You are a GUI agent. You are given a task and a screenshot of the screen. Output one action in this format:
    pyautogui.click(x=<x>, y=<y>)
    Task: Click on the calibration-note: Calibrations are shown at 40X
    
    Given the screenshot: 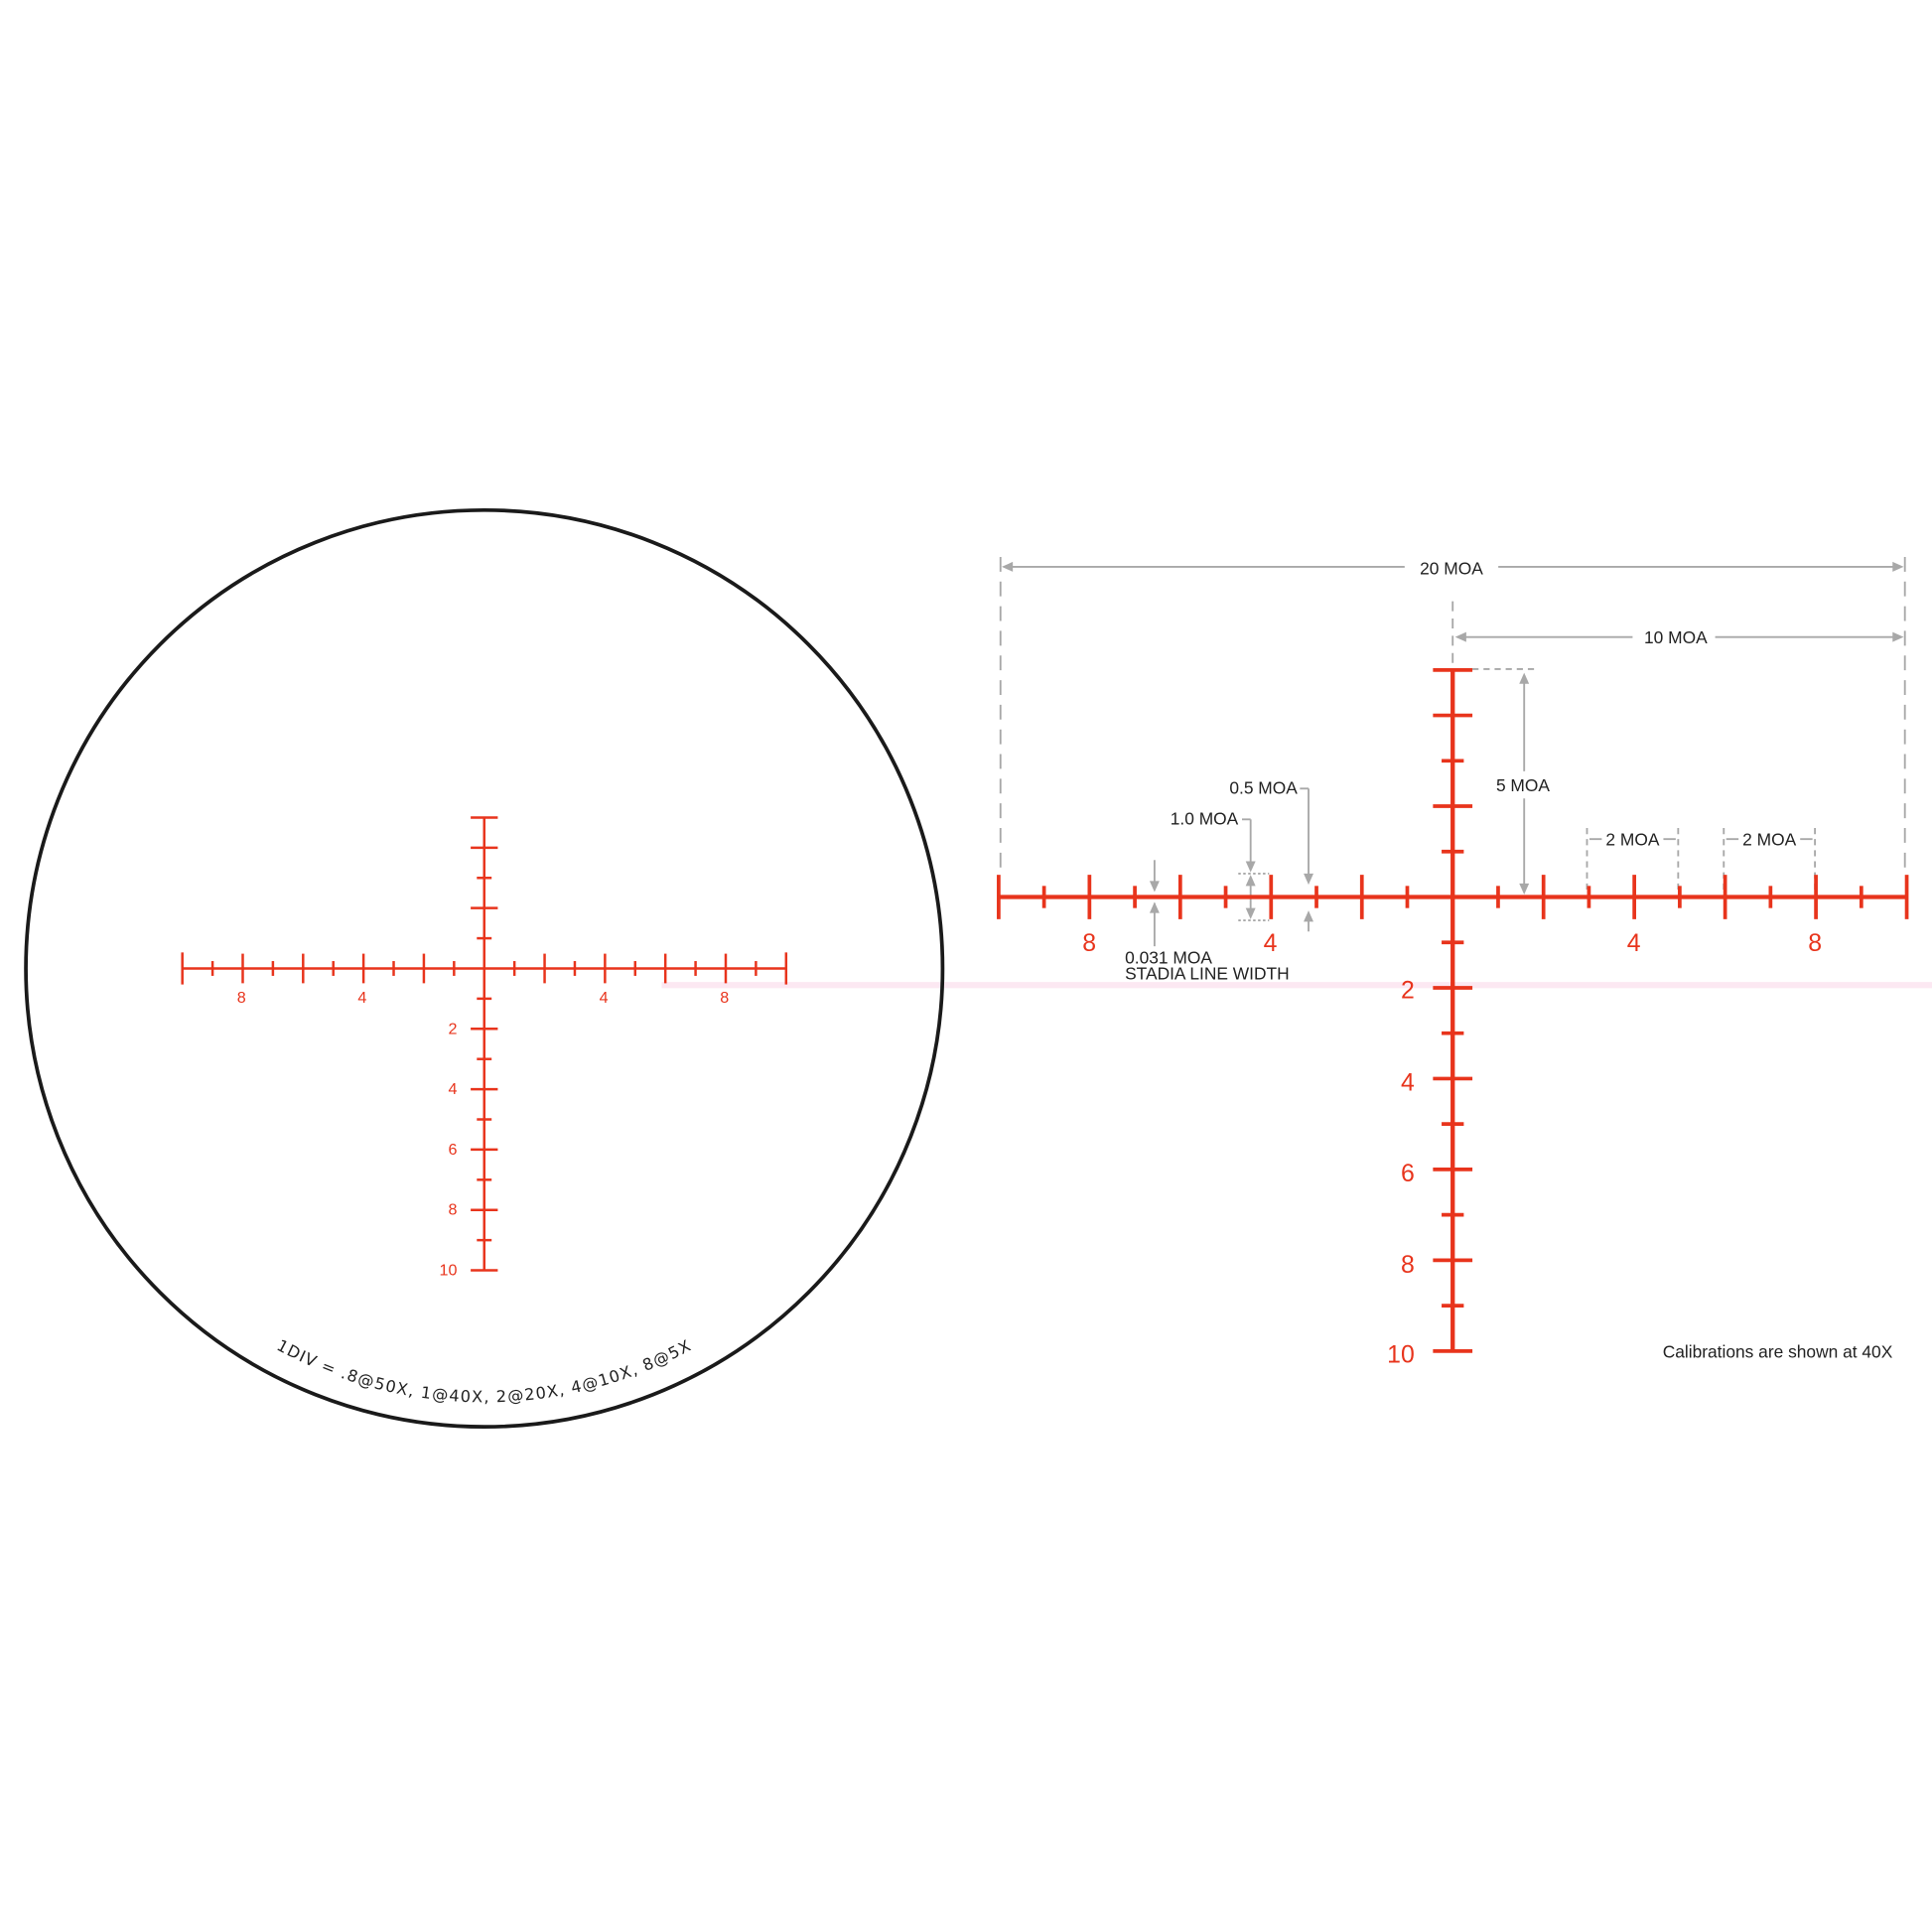 What is the action you would take?
    pyautogui.click(x=1778, y=1352)
    